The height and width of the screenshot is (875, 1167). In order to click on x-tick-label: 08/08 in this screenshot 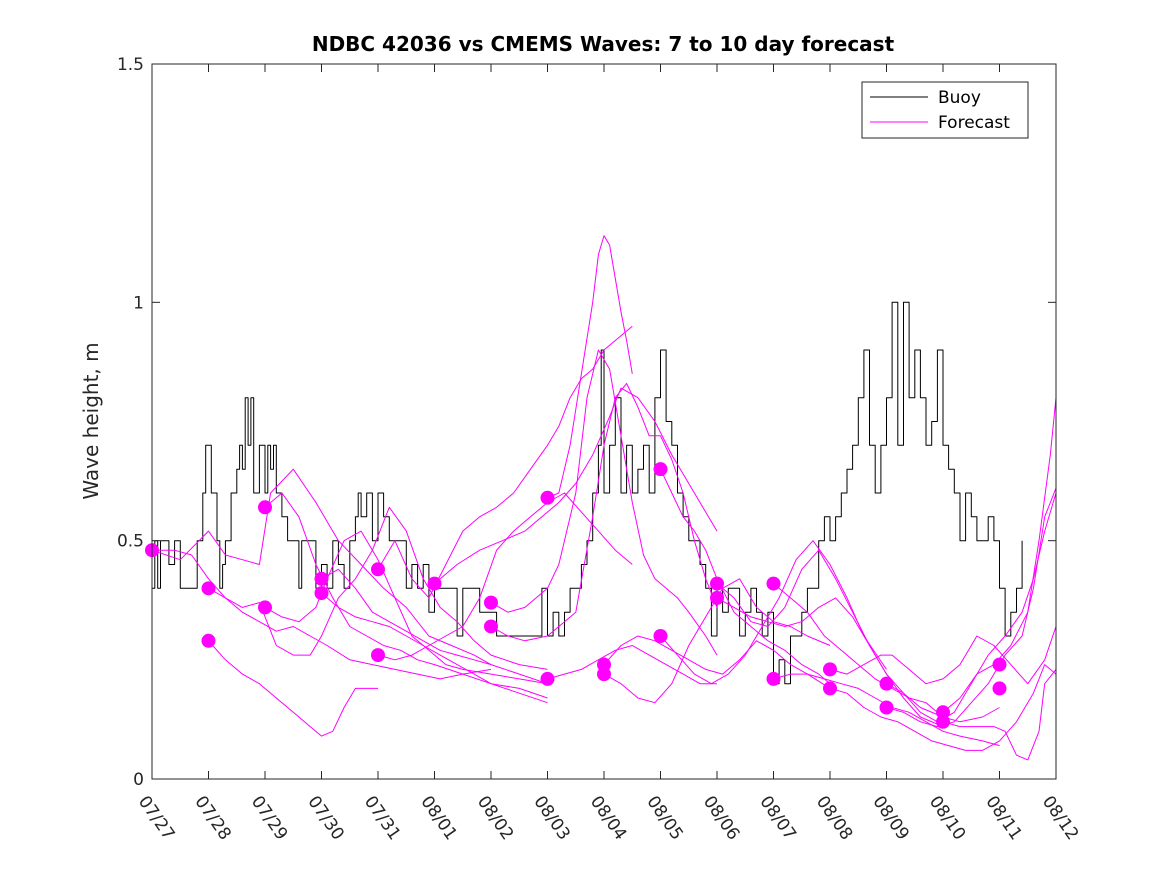, I will do `click(834, 818)`.